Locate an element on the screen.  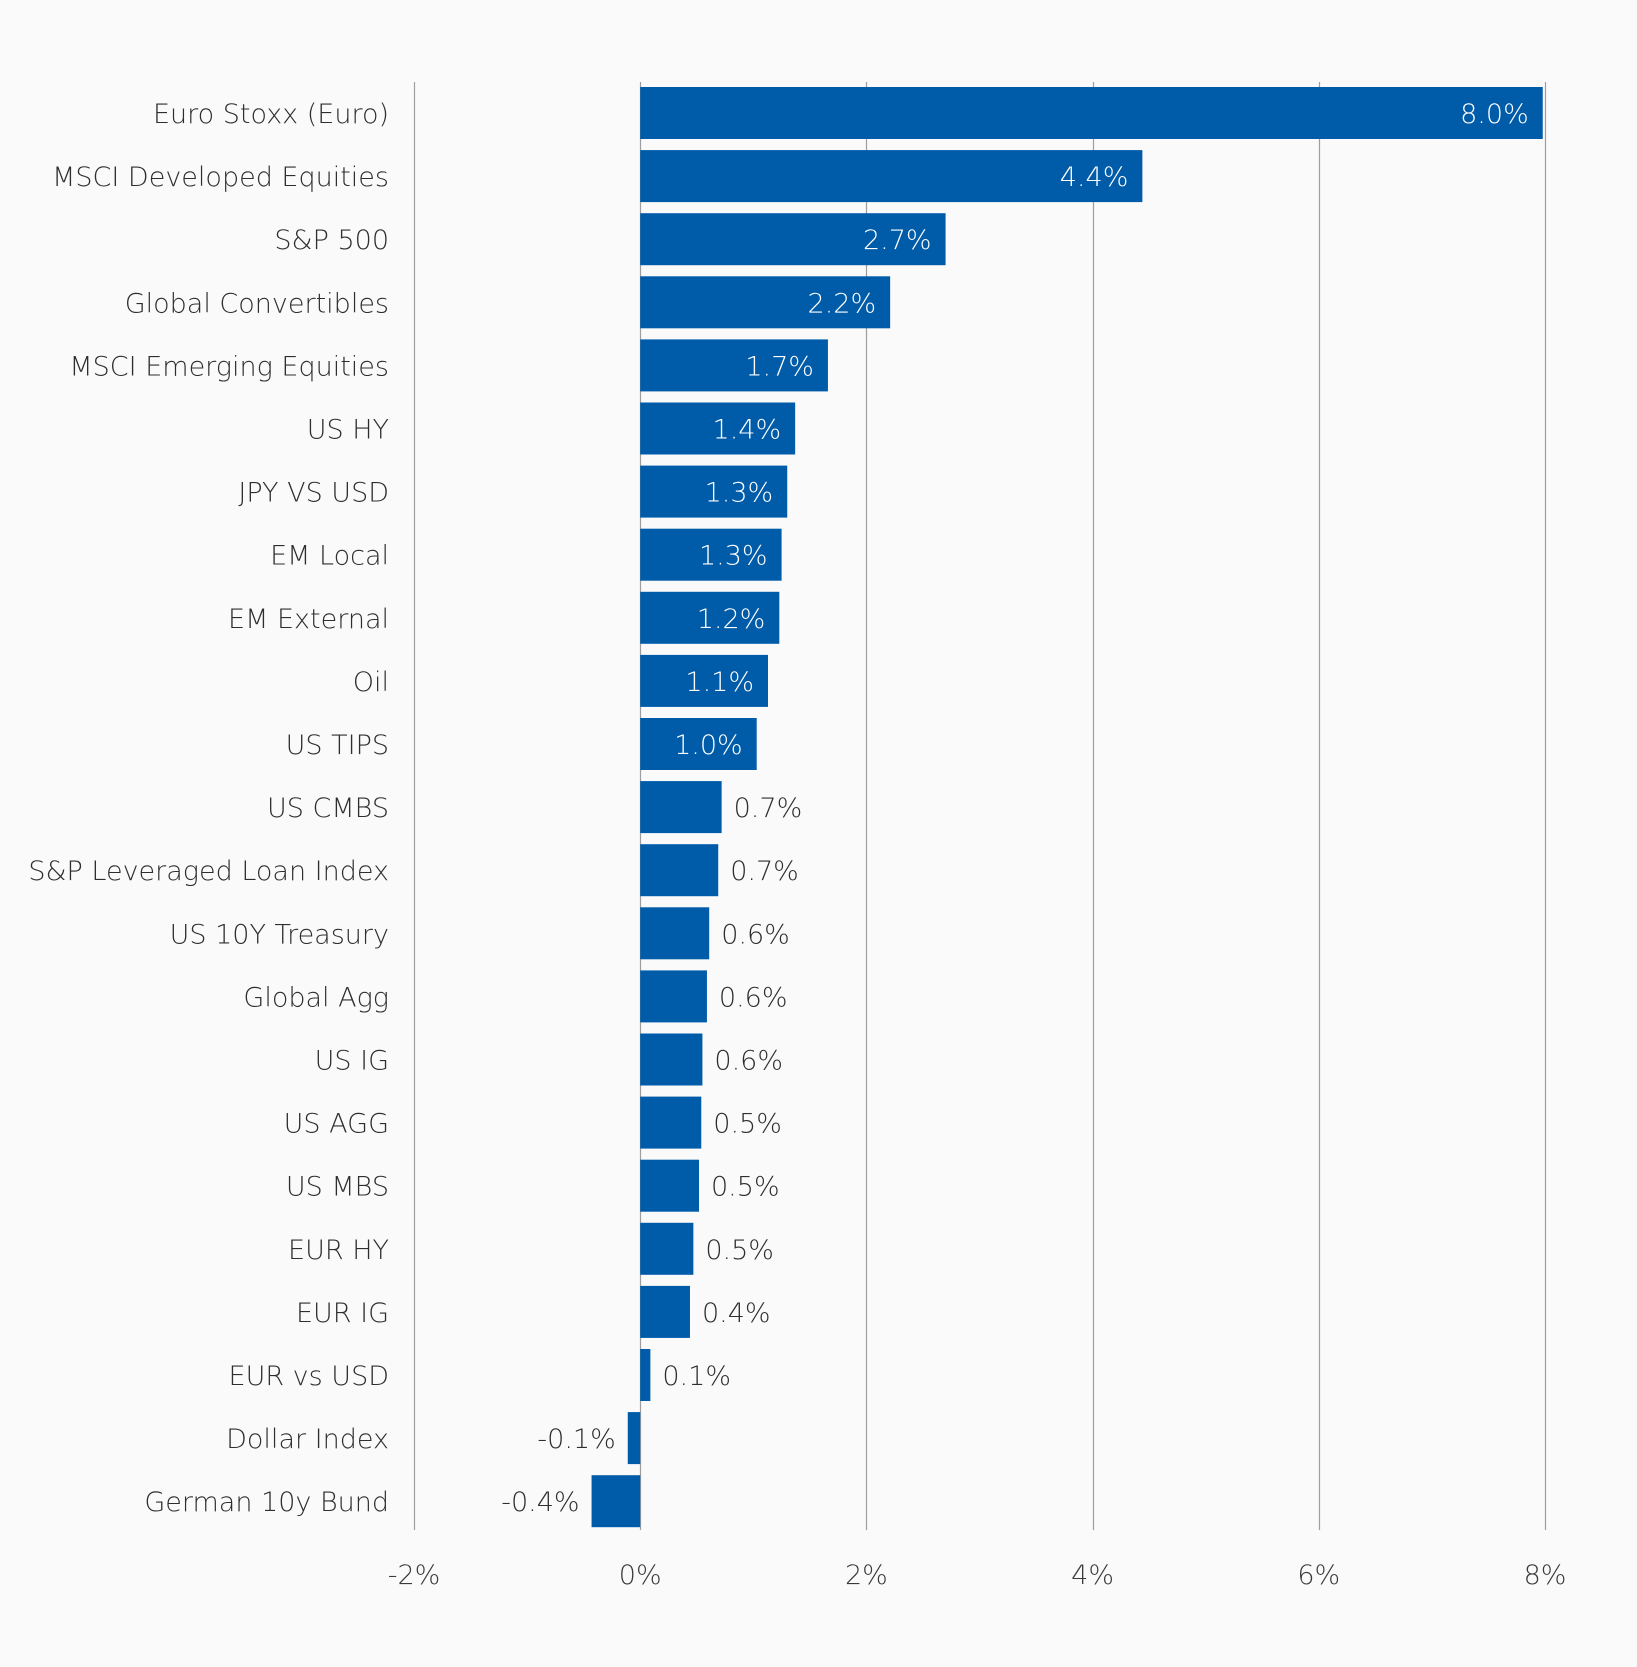
x-tick-label: 0% is located at coordinates (640, 1575).